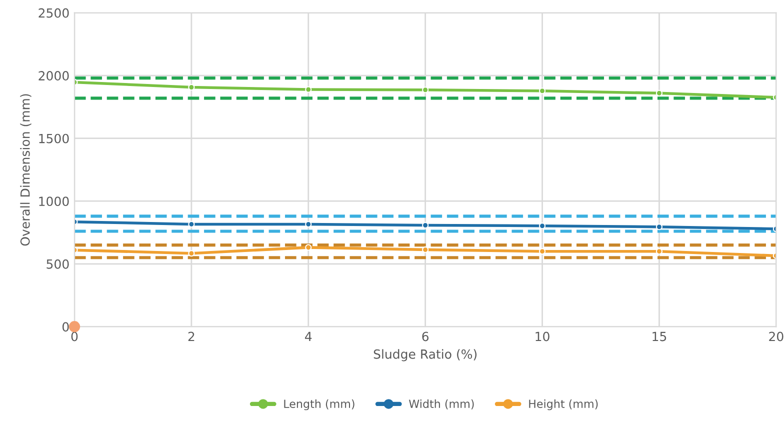 This screenshot has width=784, height=427. What do you see at coordinates (563, 404) in the screenshot?
I see `legend-label: Height (mm)` at bounding box center [563, 404].